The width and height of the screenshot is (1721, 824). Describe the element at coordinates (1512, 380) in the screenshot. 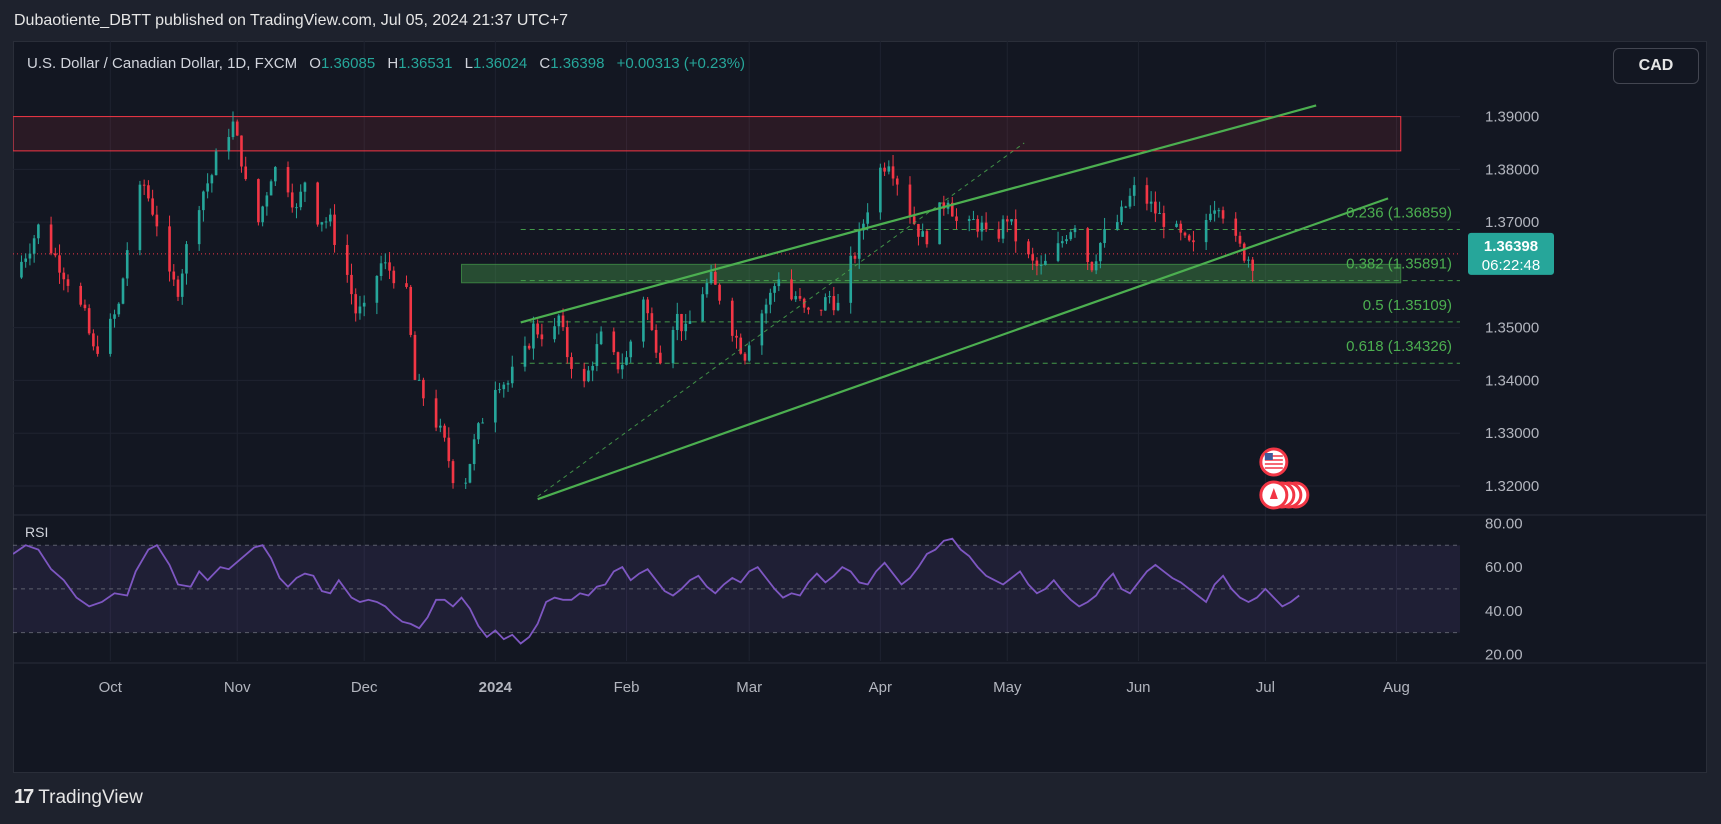

I see `price-tick-label: 1.34000` at that location.